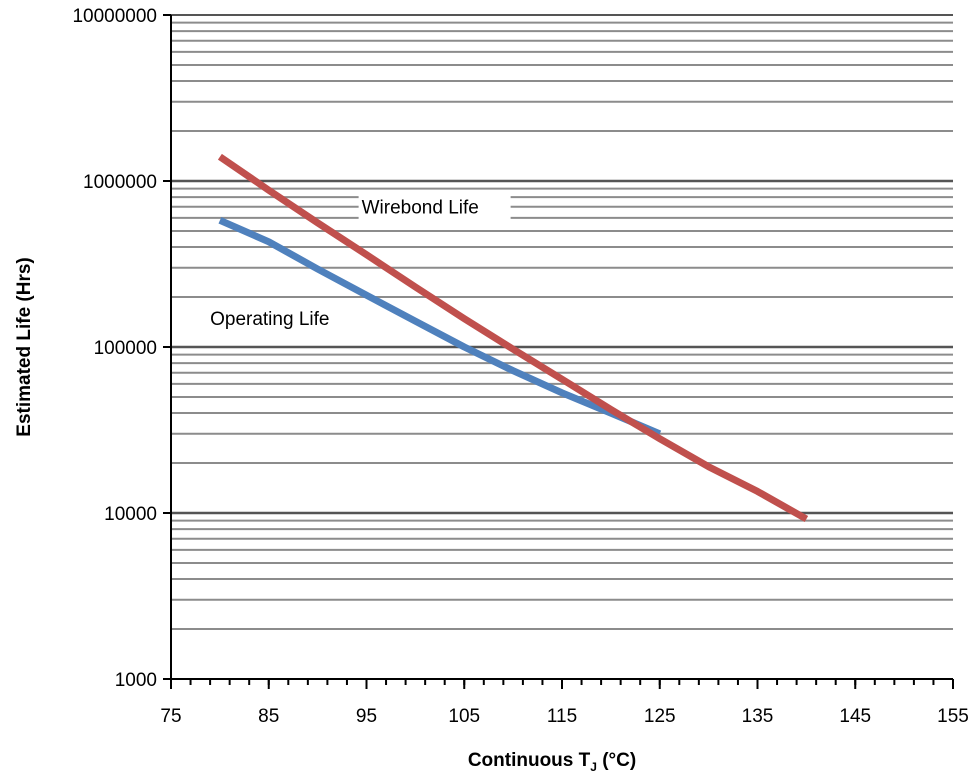  Describe the element at coordinates (130, 514) in the screenshot. I see `y-tick-label-10000: 10000` at that location.